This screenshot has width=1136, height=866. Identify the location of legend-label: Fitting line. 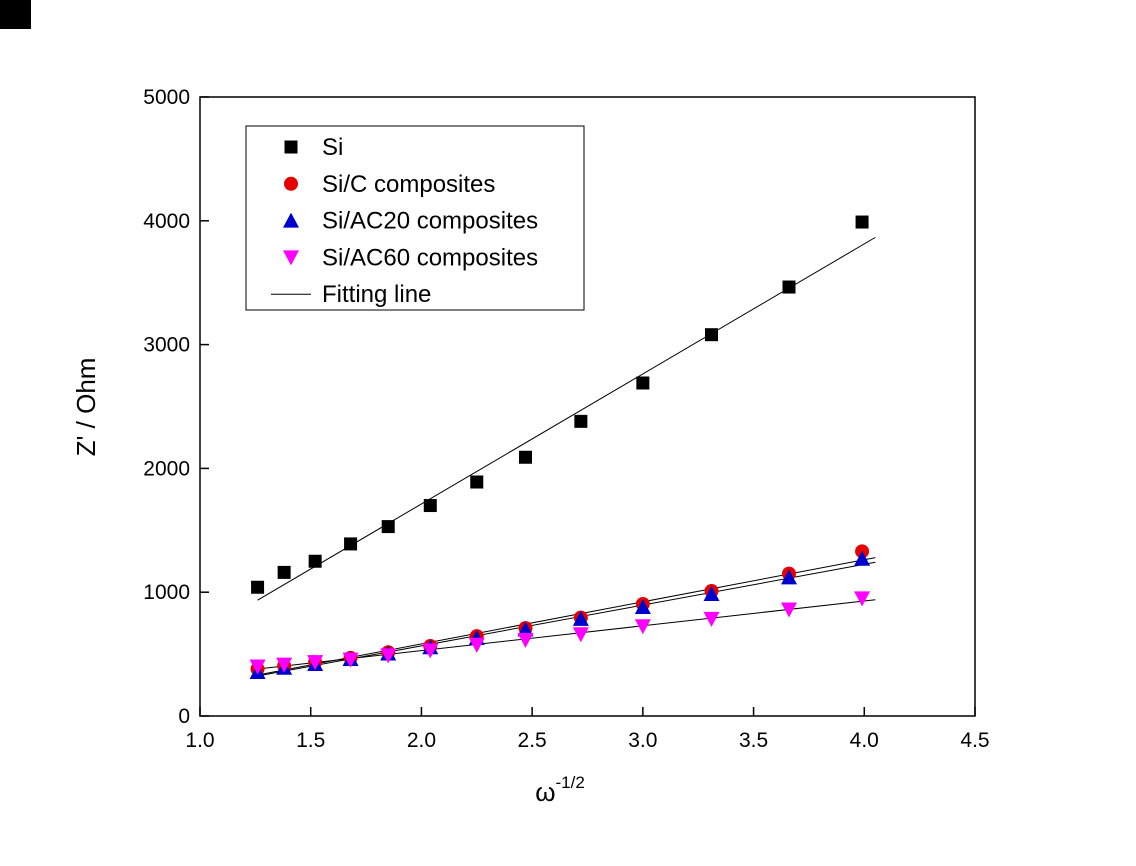
(376, 294).